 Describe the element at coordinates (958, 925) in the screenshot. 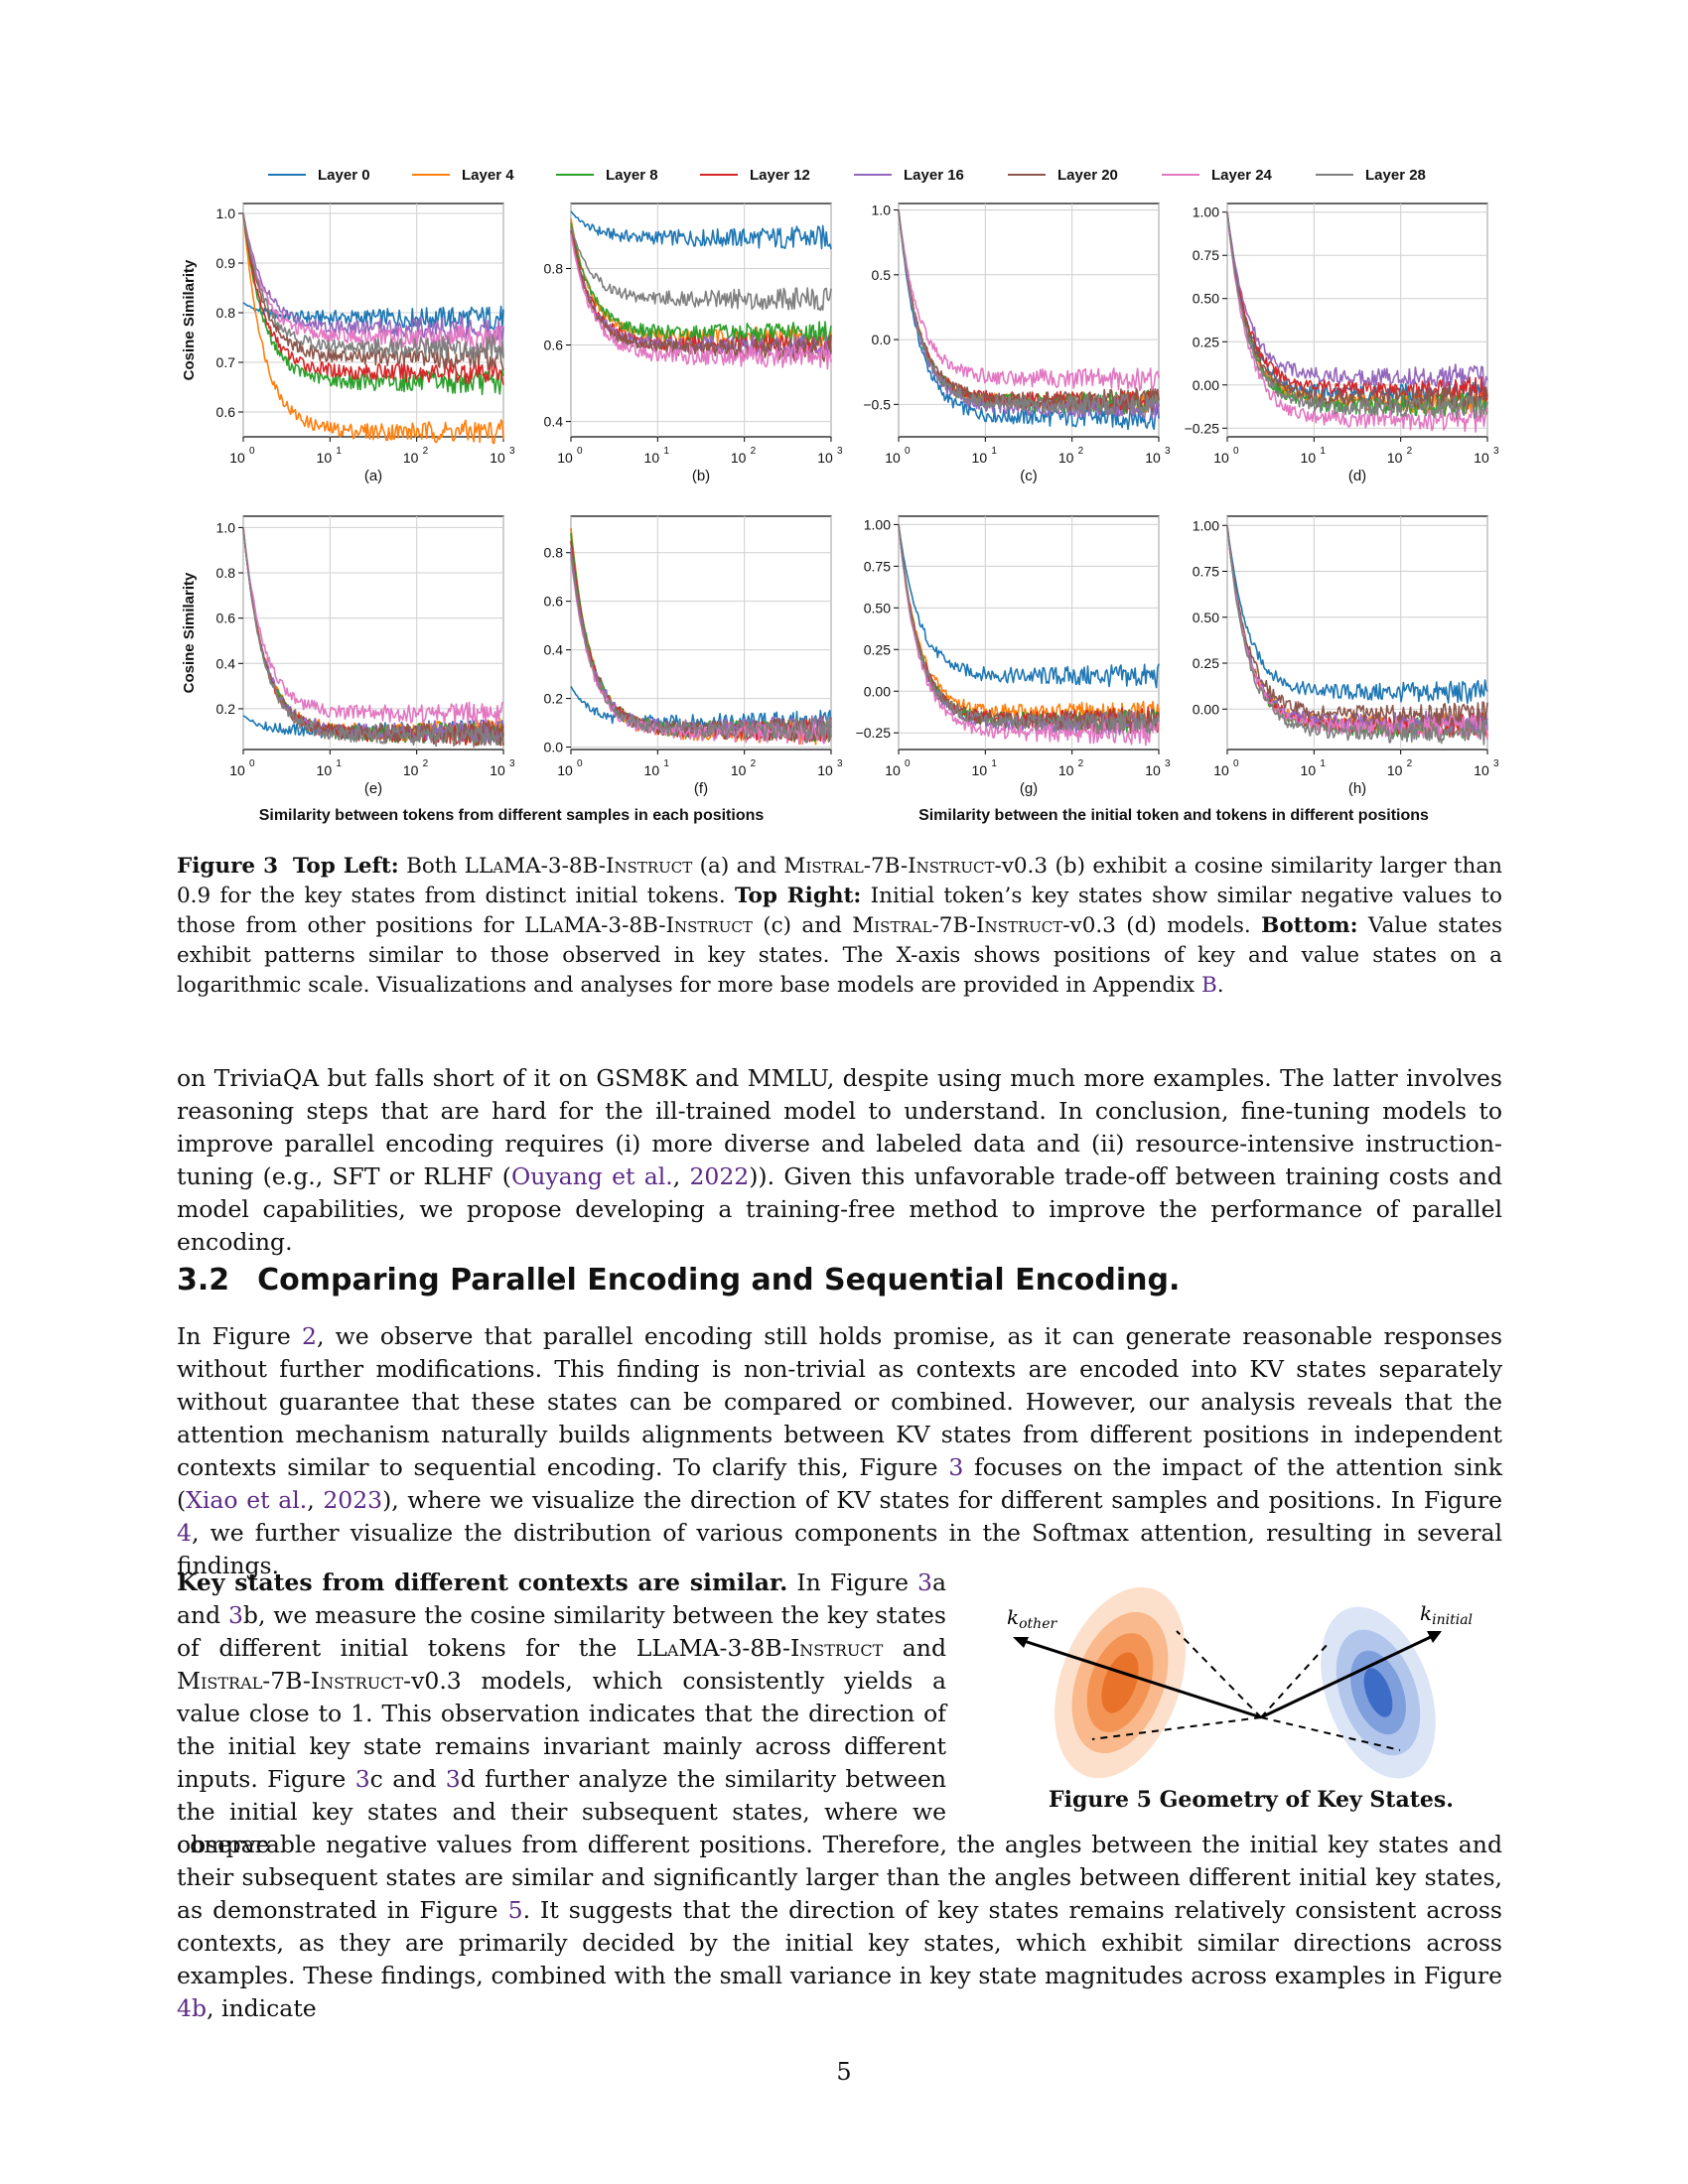

I see `caption-text: -7B-I` at that location.